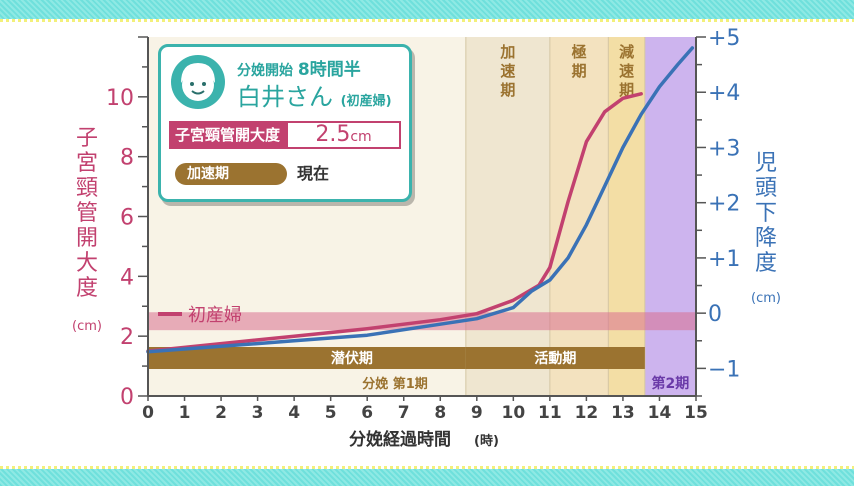  What do you see at coordinates (660, 413) in the screenshot?
I see `x-tick-label: 14` at bounding box center [660, 413].